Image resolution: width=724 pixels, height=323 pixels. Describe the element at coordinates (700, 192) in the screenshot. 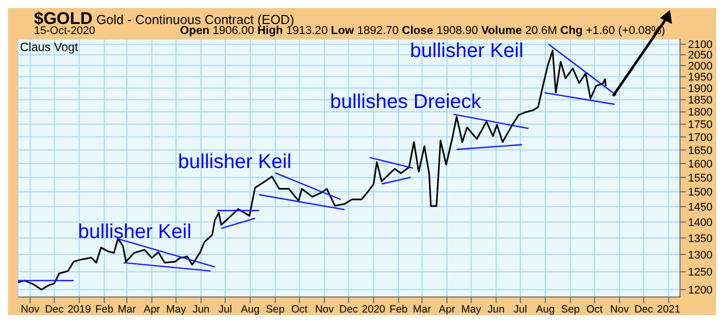

I see `y-tick-label: 1500` at that location.